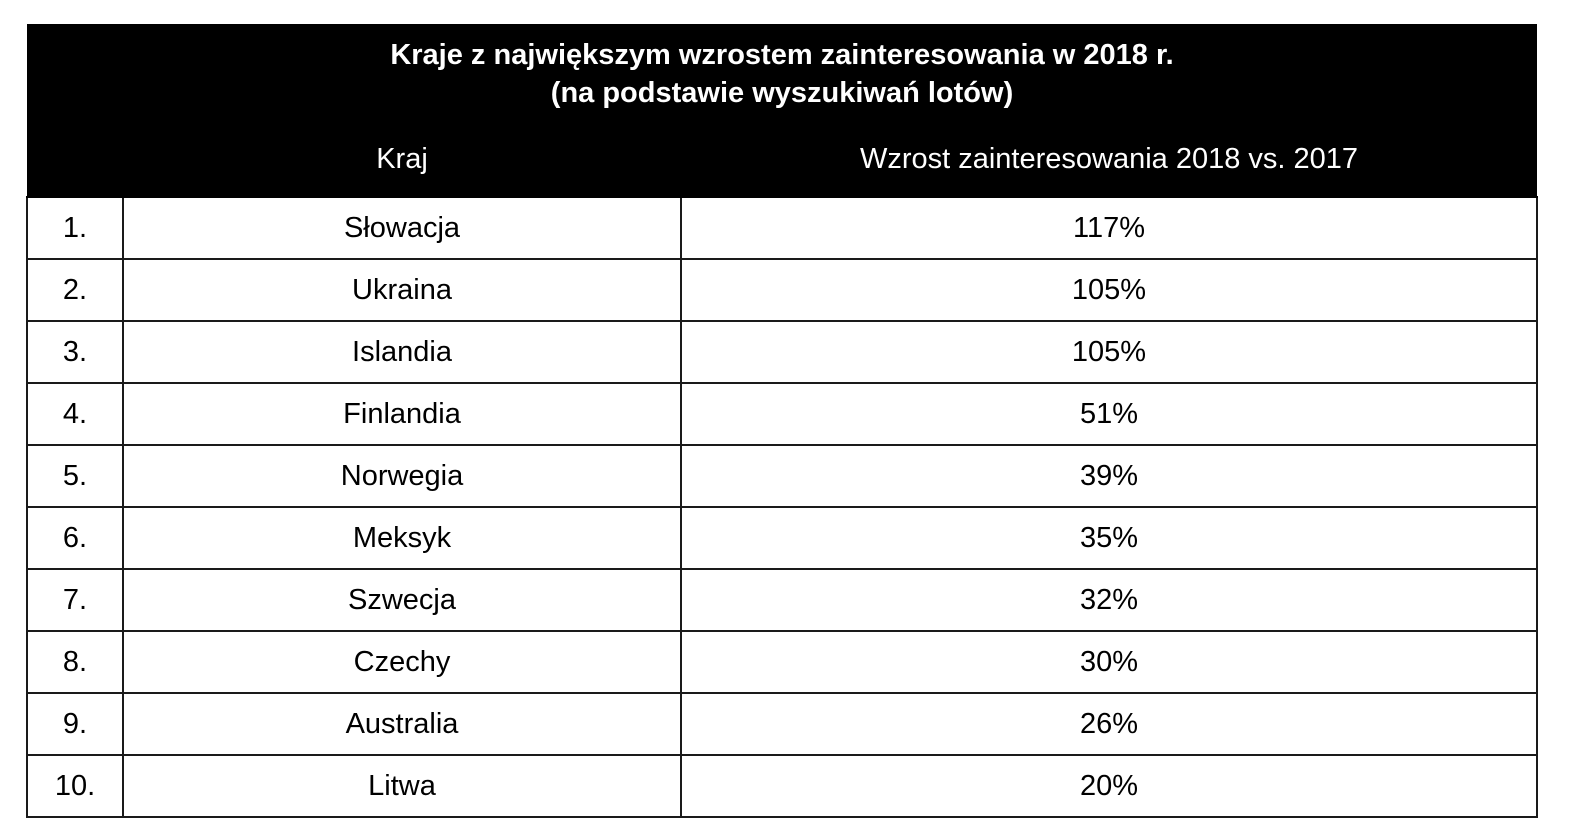 Image resolution: width=1572 pixels, height=824 pixels. I want to click on country-cell: Islandia, so click(402, 352).